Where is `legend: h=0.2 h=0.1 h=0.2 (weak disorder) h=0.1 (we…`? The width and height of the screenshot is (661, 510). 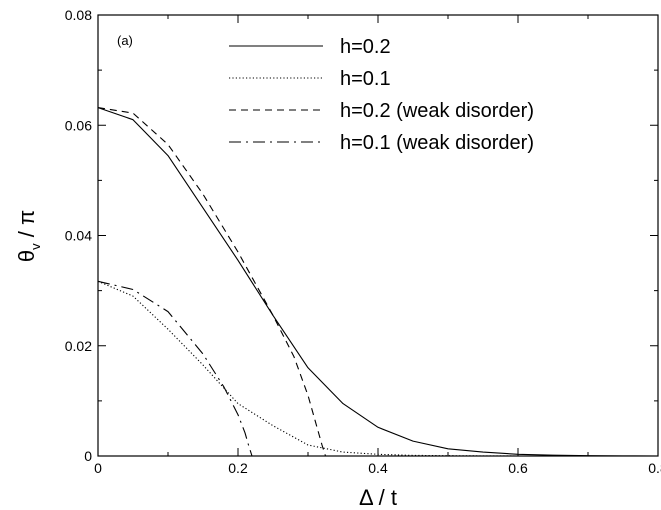 legend: h=0.2 h=0.1 h=0.2 (weak disorder) h=0.1 (we… is located at coordinates (381, 95).